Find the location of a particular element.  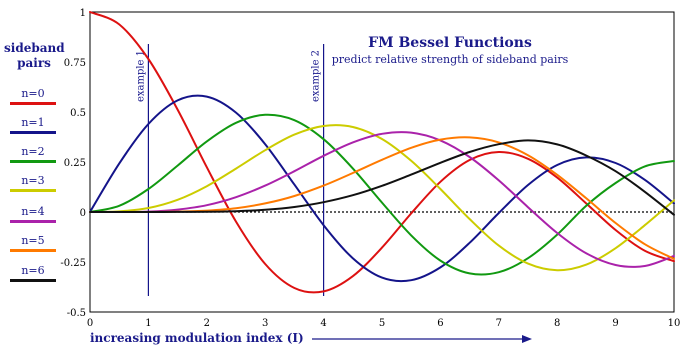

legend-item-n6: n=6 is located at coordinates (33, 273).